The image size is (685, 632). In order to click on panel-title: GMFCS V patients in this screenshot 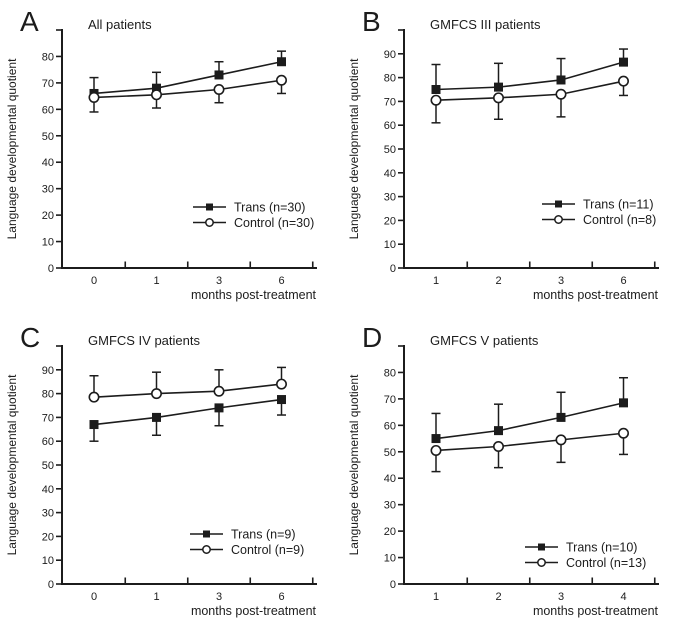, I will do `click(484, 340)`.